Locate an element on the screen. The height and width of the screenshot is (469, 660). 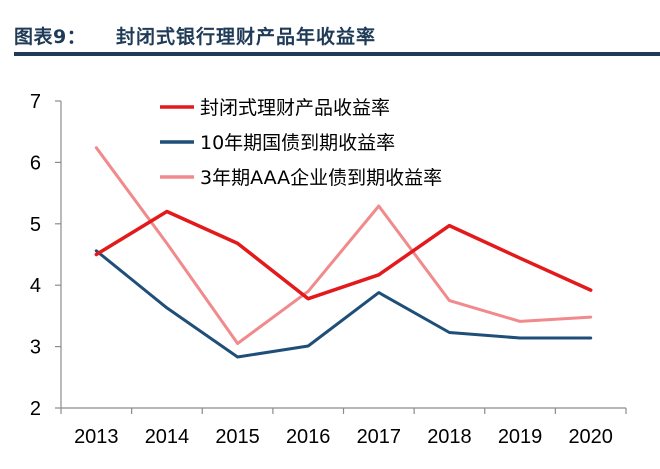
x-tick-label: 2020 is located at coordinates (590, 437).